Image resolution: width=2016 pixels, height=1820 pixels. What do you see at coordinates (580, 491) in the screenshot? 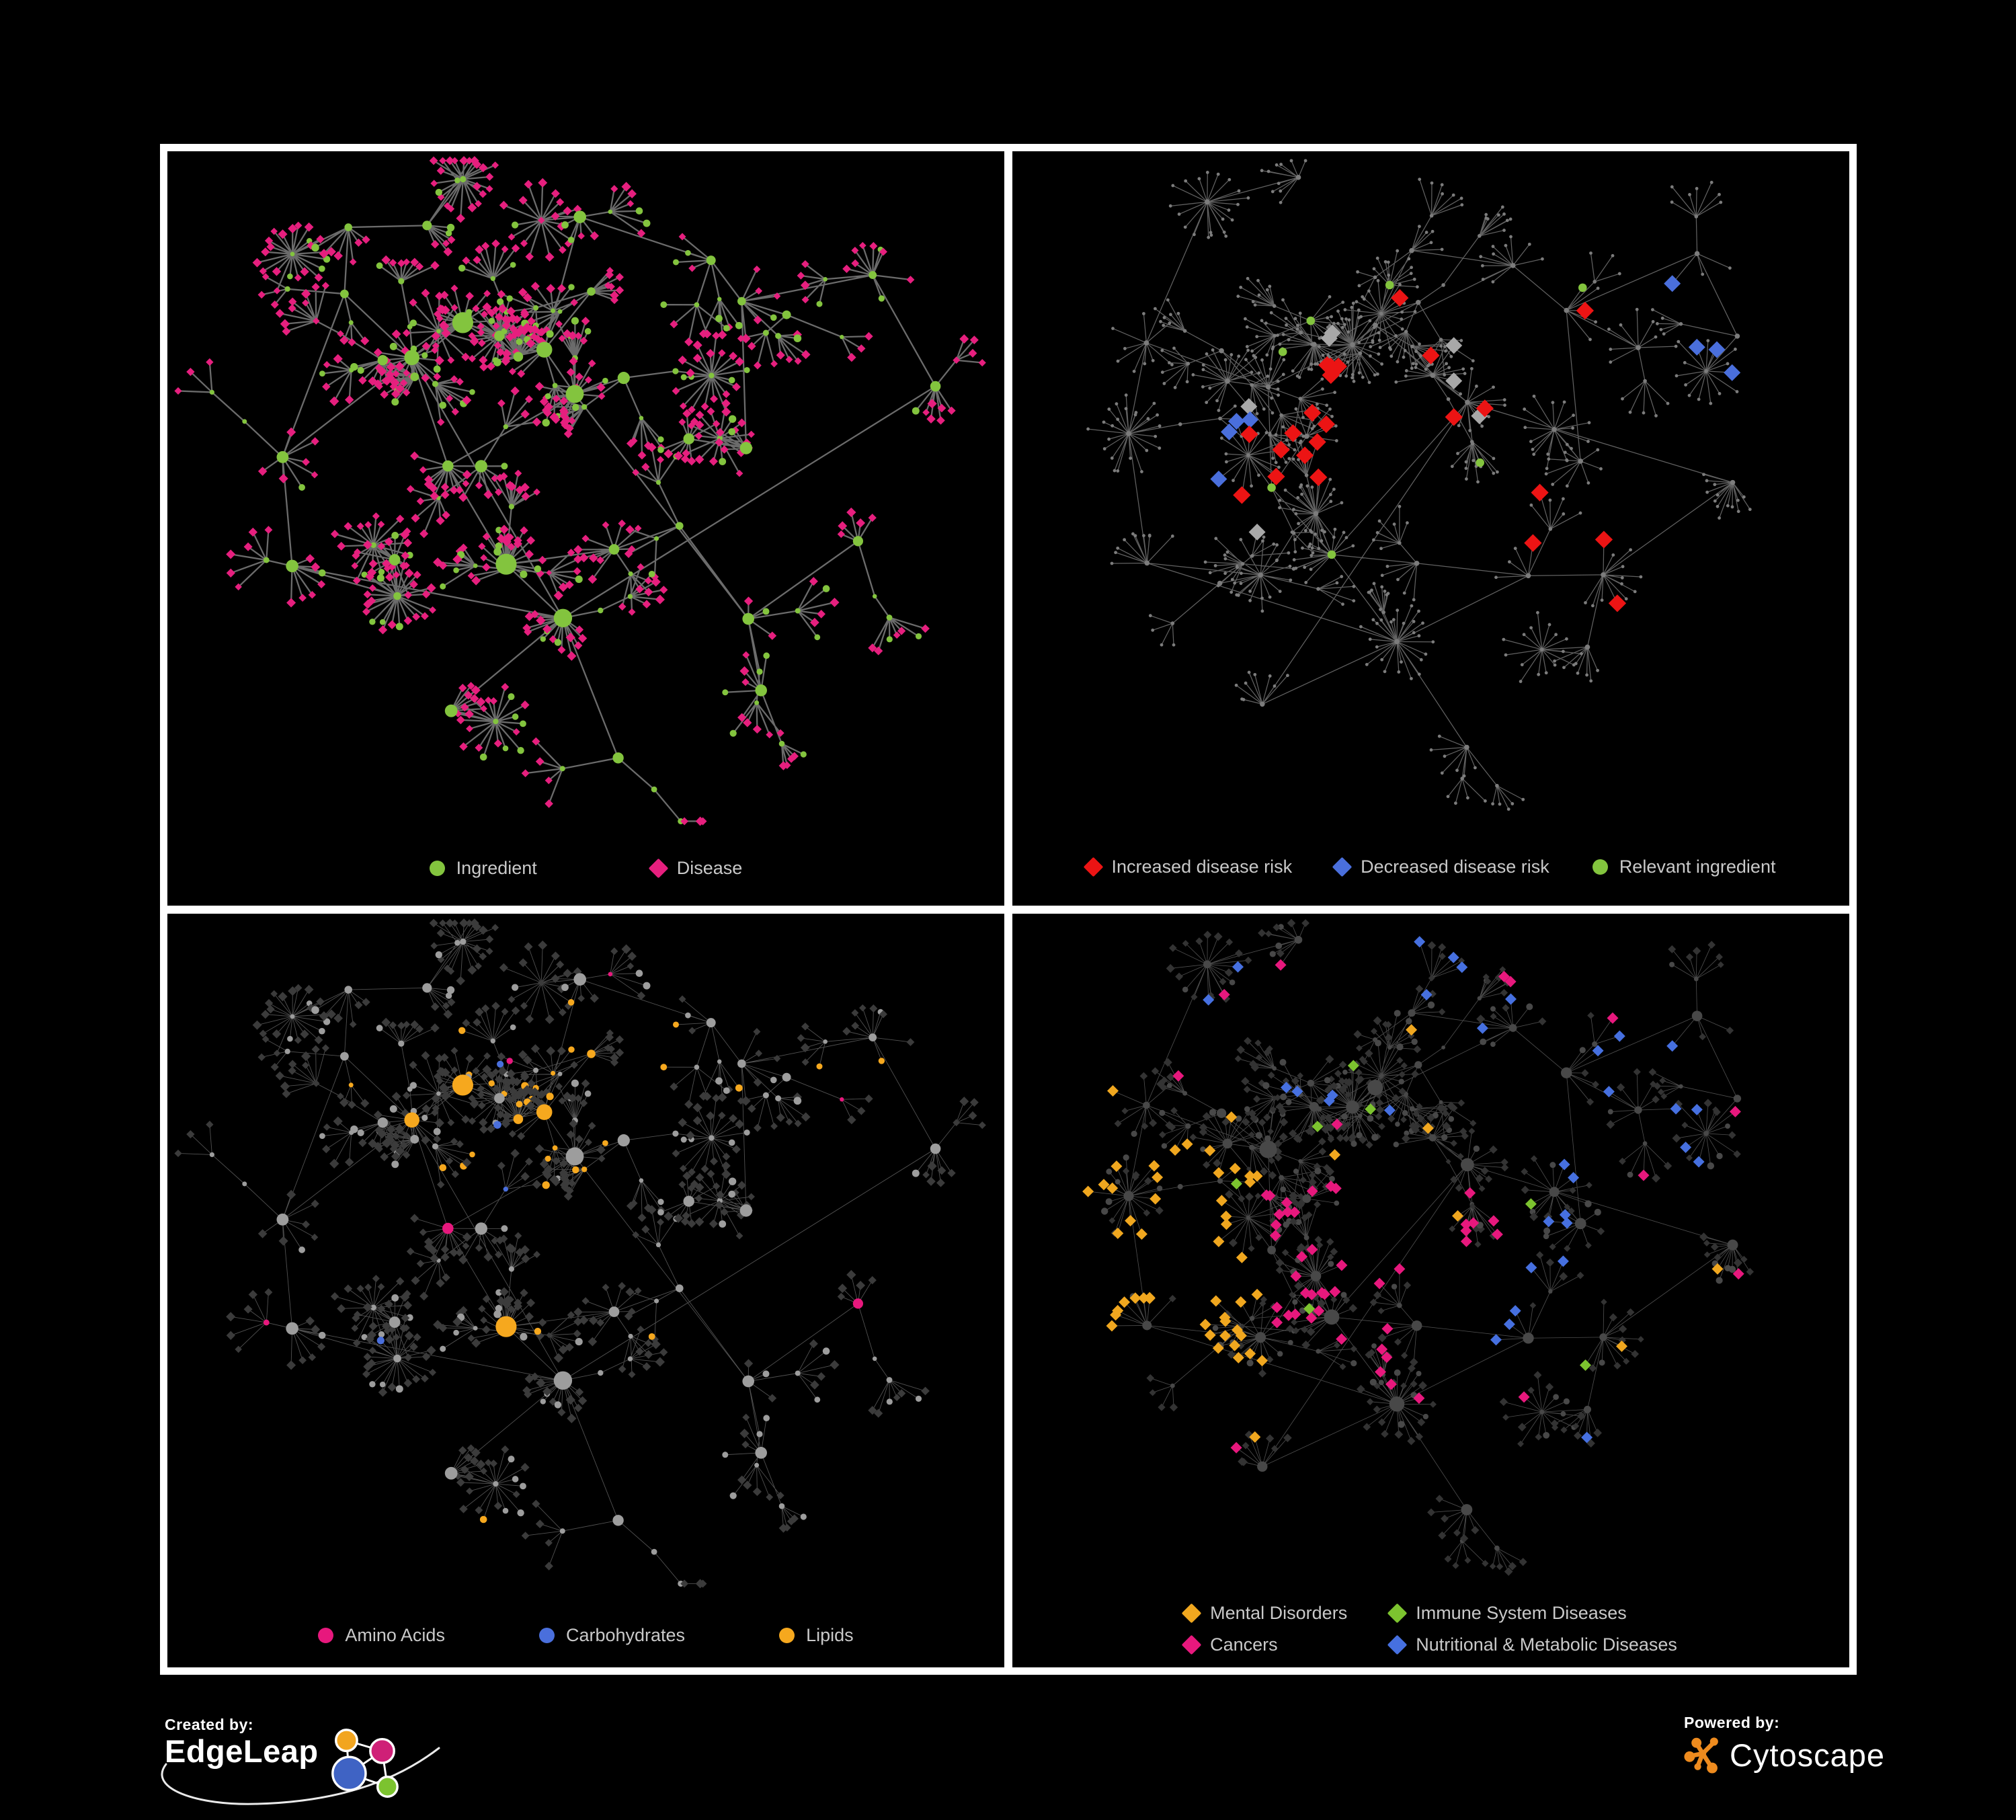
I see `ingredient-disease-network-graph` at bounding box center [580, 491].